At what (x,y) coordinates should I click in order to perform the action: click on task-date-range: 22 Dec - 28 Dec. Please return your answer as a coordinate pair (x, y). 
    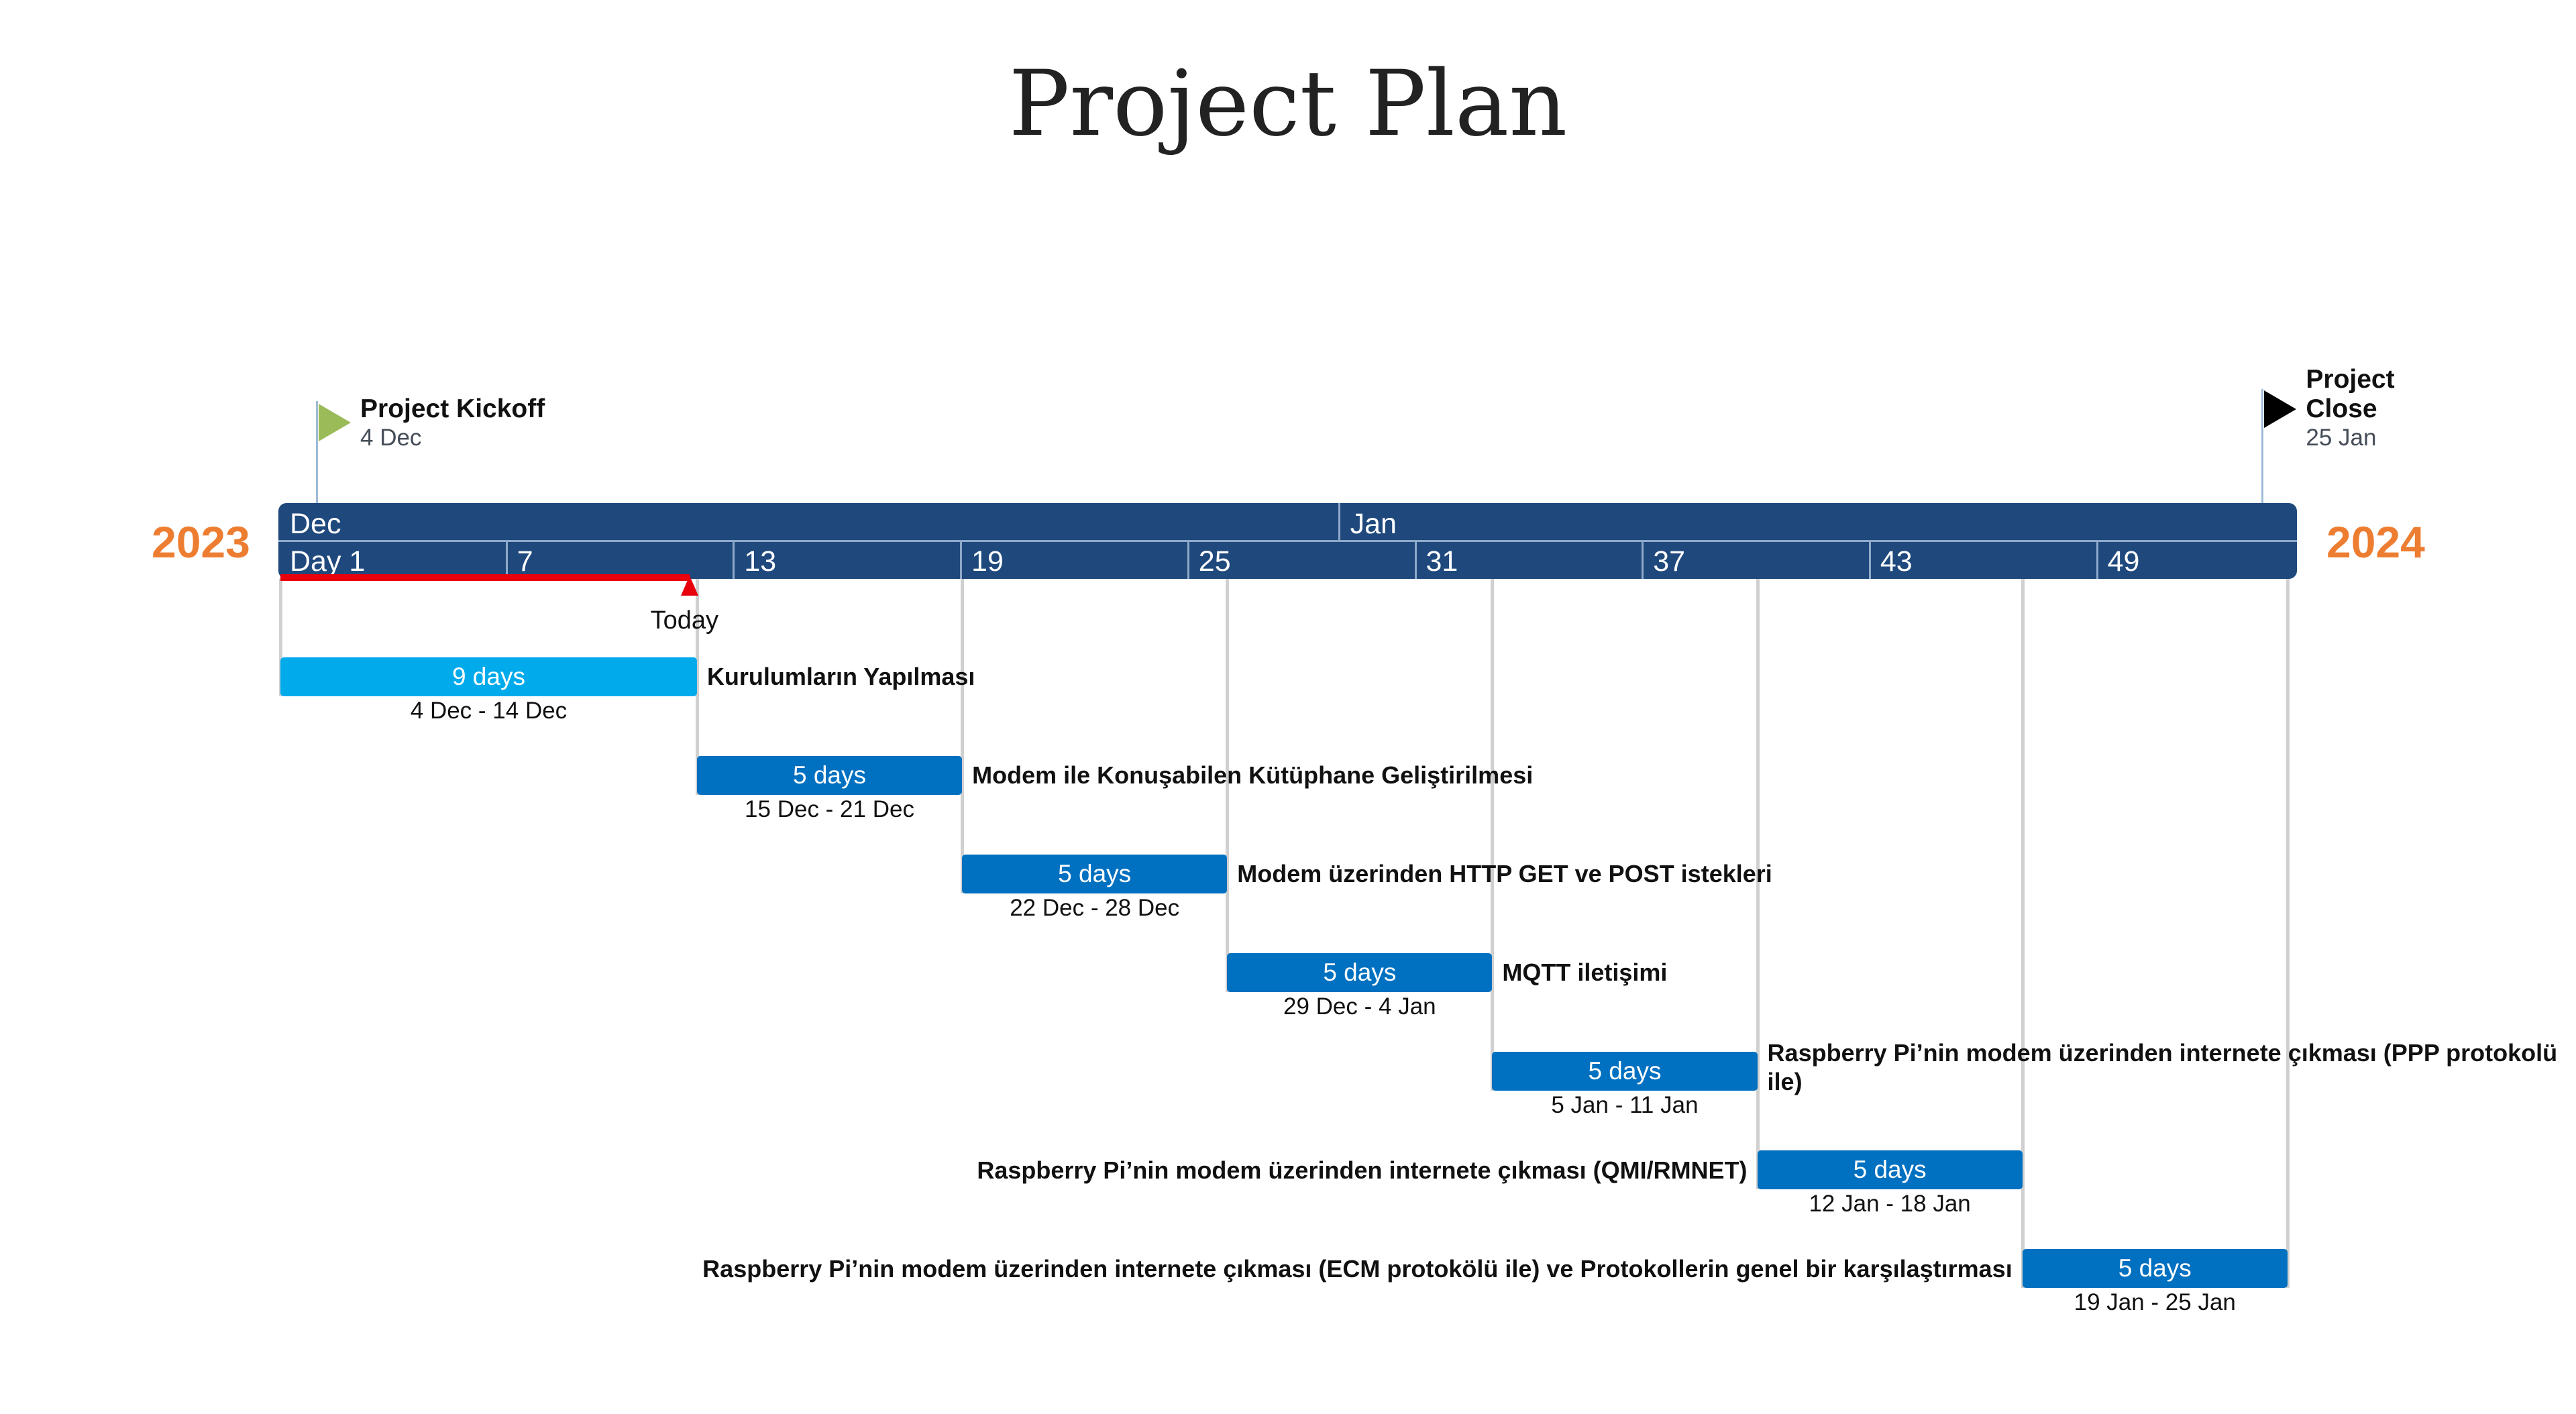
    Looking at the image, I should click on (1095, 908).